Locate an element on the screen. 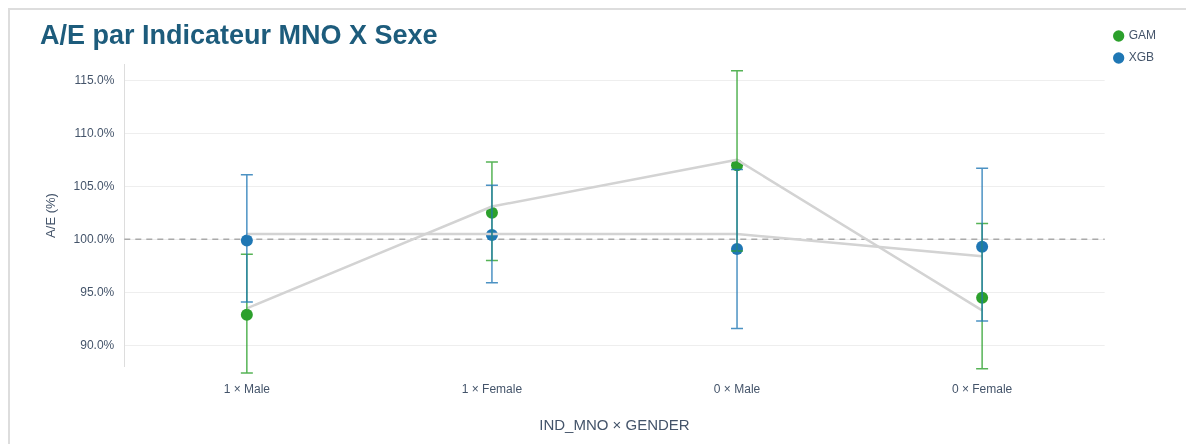  legend-label: GAM is located at coordinates (1142, 35).